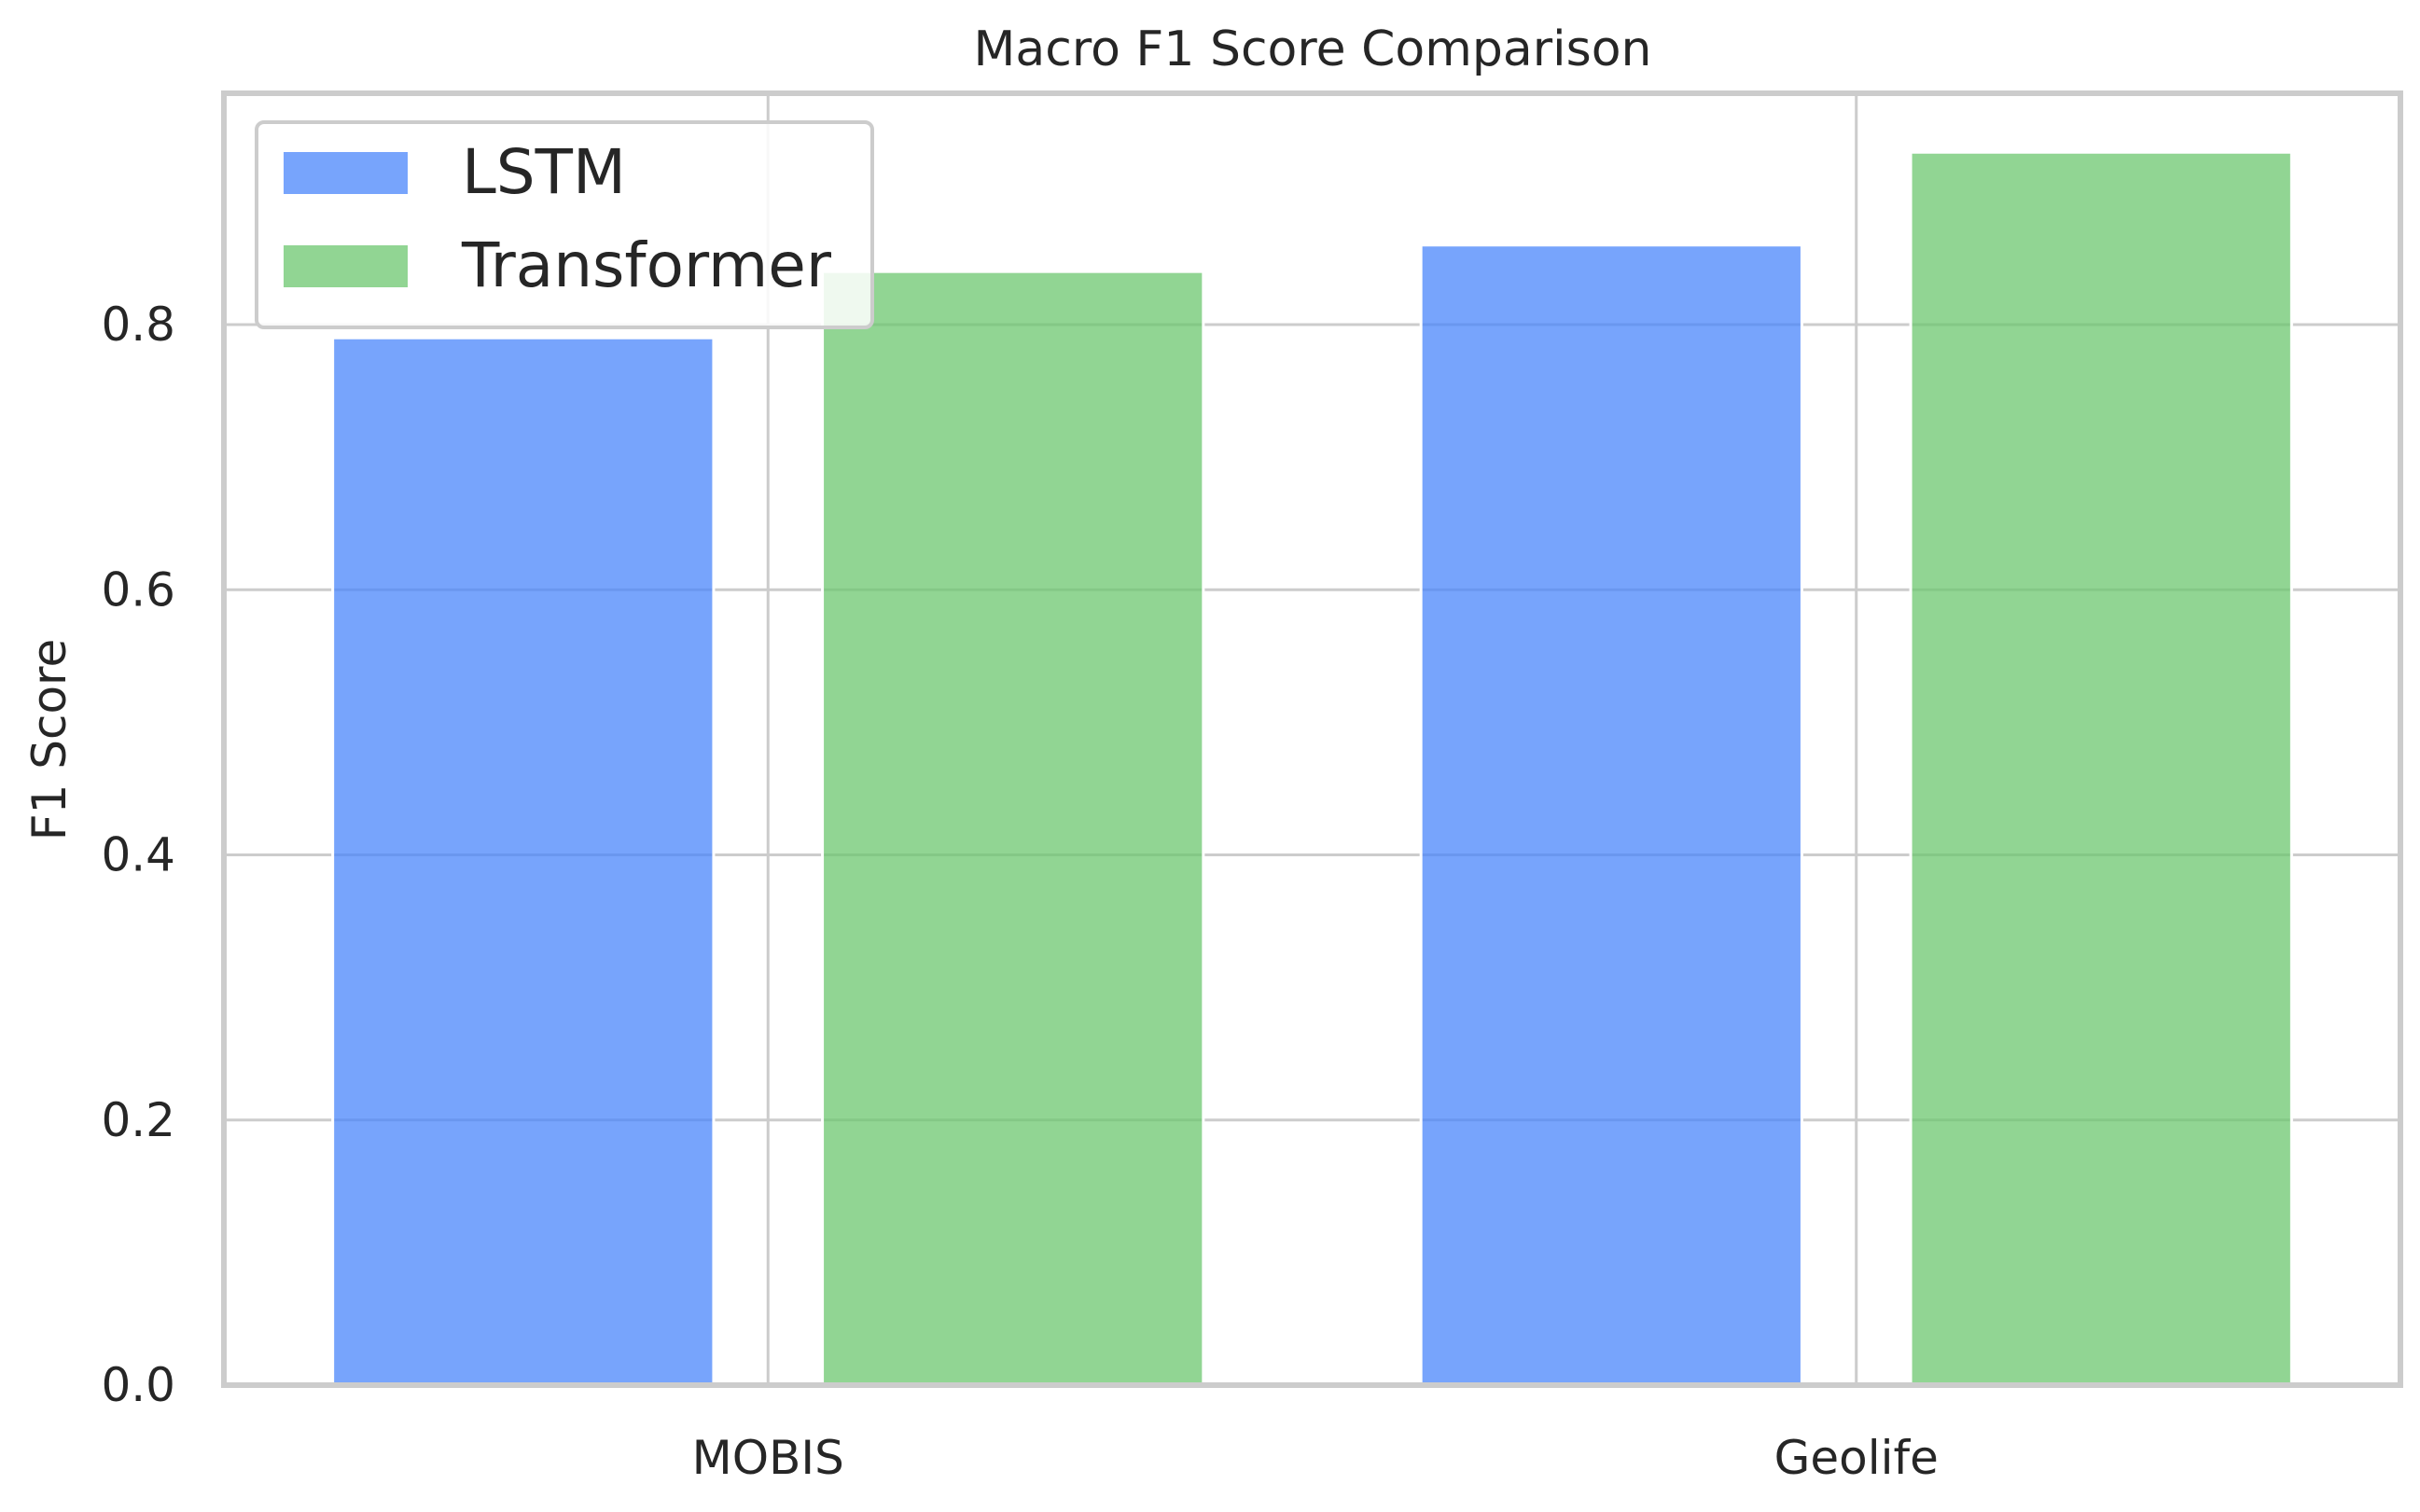 This screenshot has width=2420, height=1512. What do you see at coordinates (138, 1120) in the screenshot?
I see `y-tick-label: 0.2` at bounding box center [138, 1120].